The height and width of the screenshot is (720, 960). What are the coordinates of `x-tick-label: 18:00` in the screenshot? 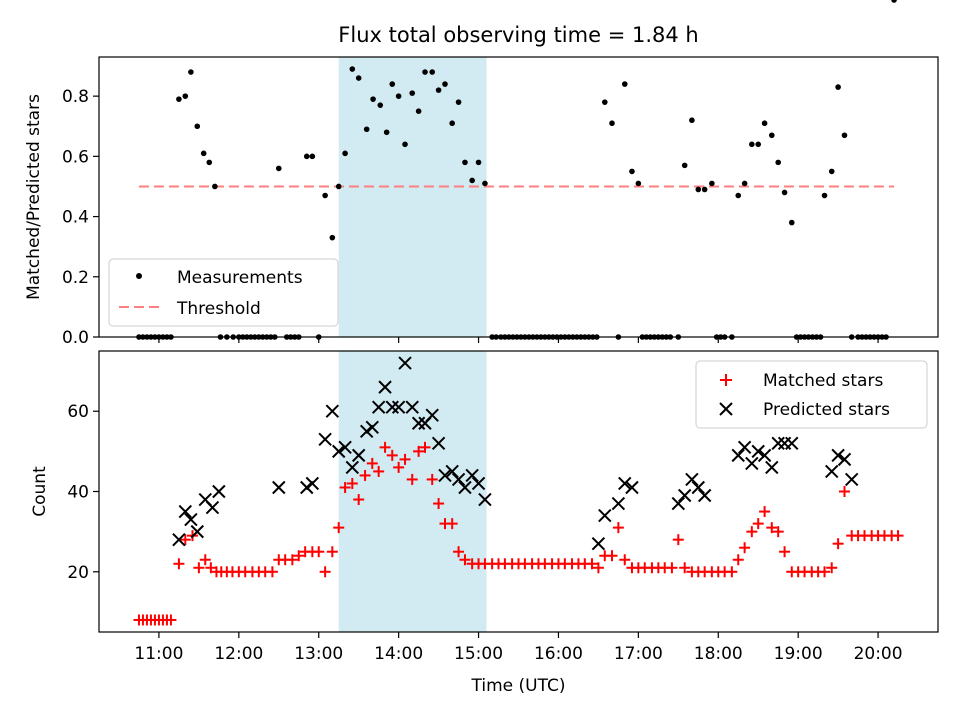 It's located at (718, 654).